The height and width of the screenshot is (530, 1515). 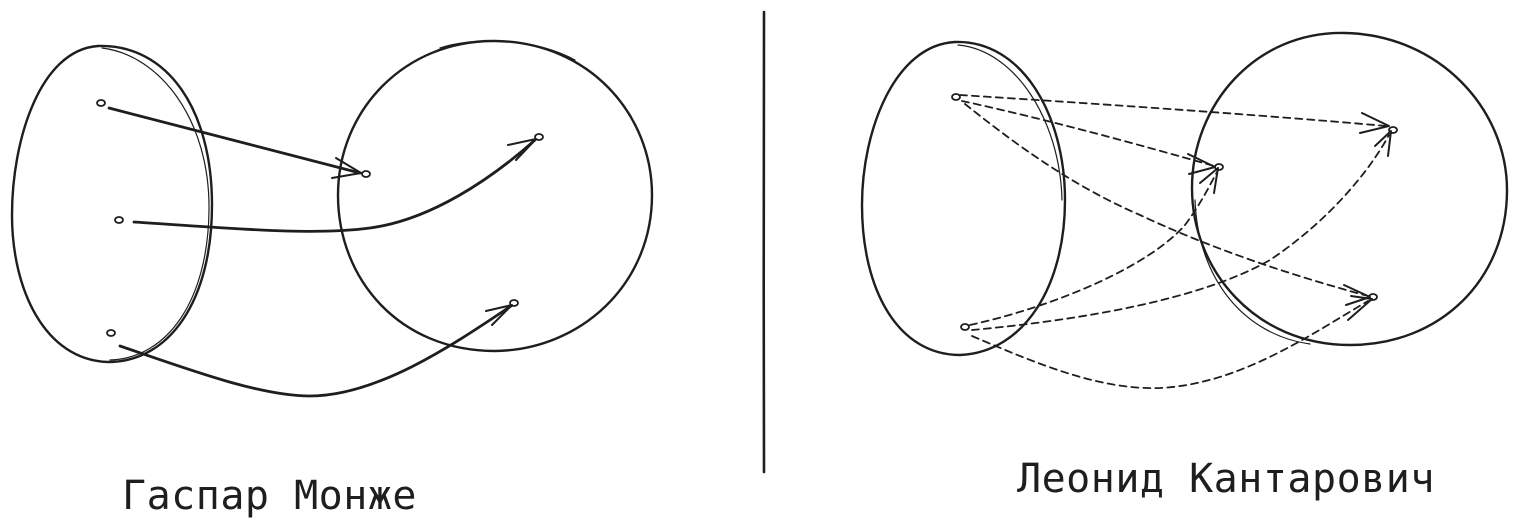 I want to click on plan-arrow-s2-t3, so click(x=1170, y=344).